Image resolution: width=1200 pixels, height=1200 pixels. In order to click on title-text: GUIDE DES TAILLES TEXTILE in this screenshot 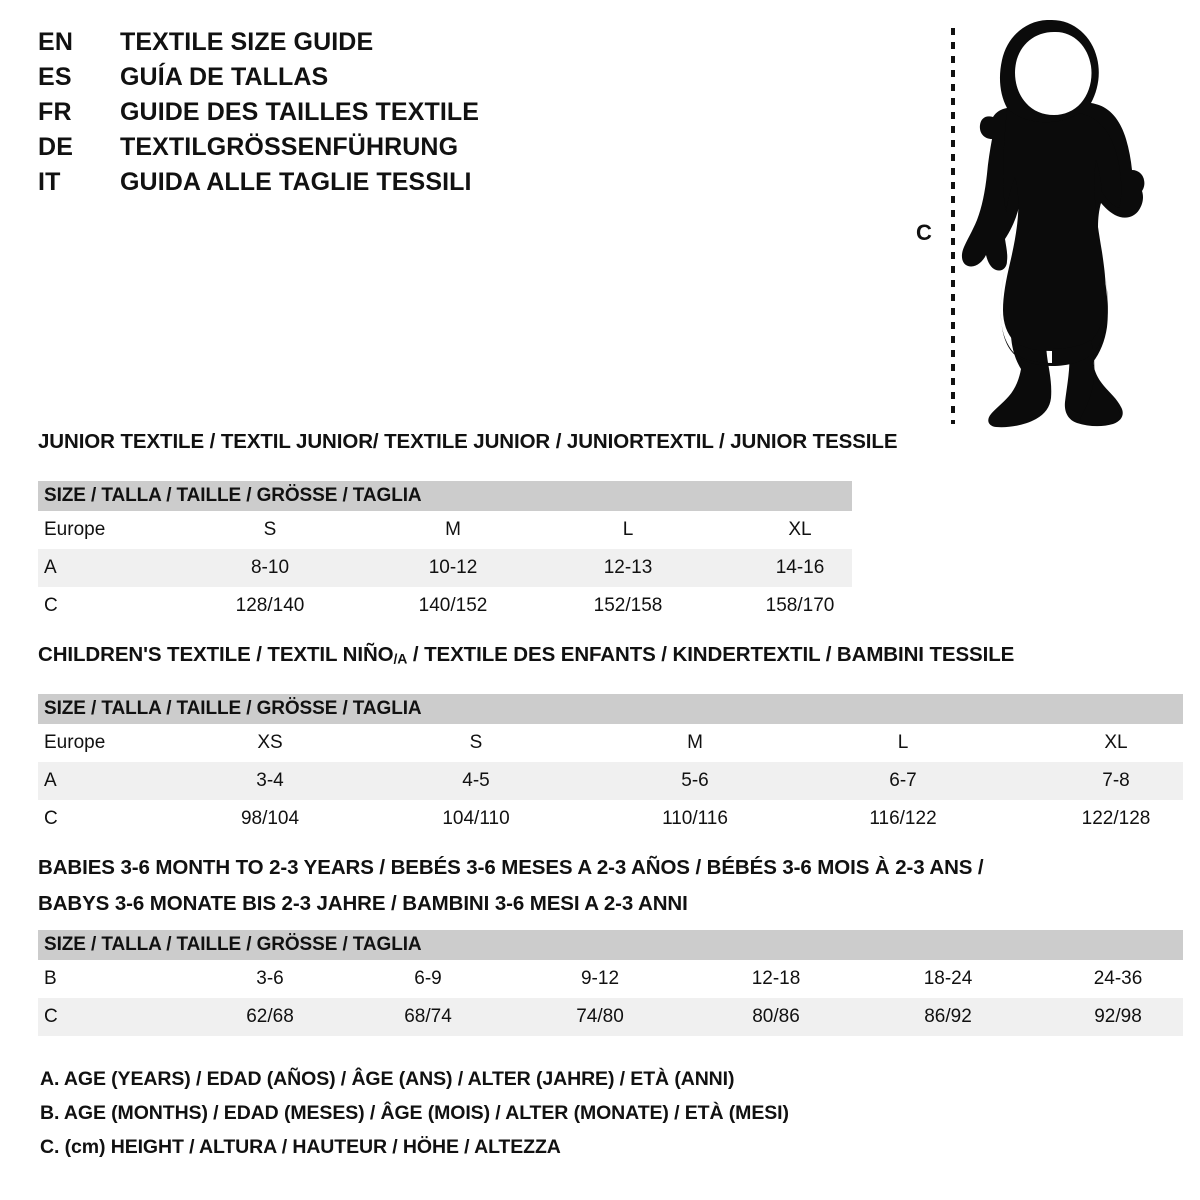, I will do `click(300, 112)`.